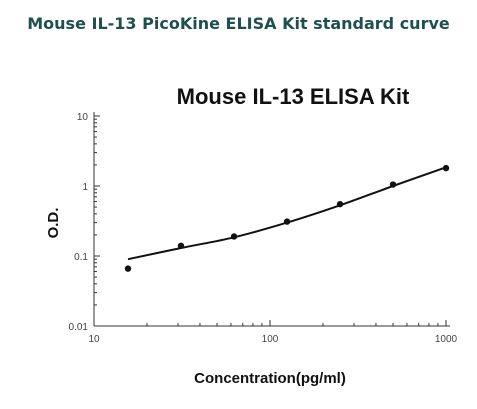  I want to click on y-tick-label: 0.01, so click(79, 327).